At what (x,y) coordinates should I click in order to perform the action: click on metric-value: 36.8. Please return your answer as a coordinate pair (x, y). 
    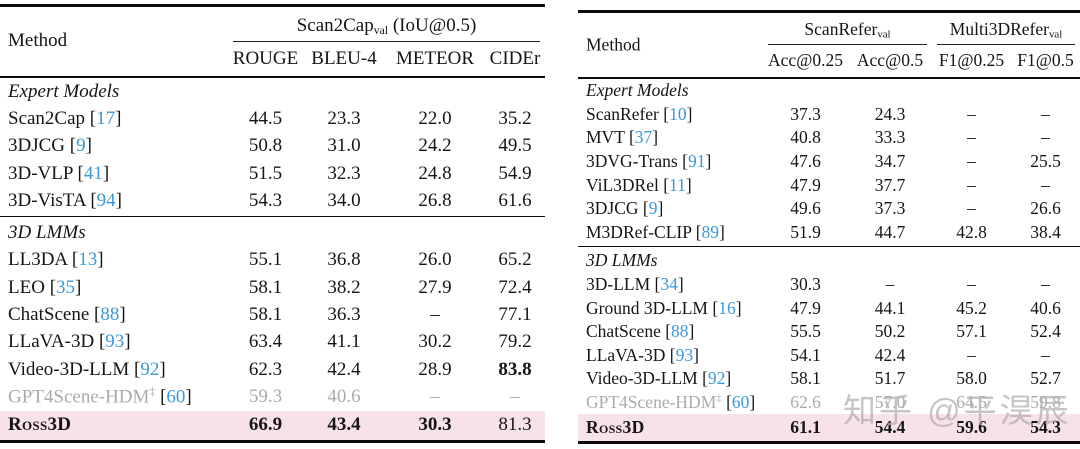
    Looking at the image, I should click on (344, 260).